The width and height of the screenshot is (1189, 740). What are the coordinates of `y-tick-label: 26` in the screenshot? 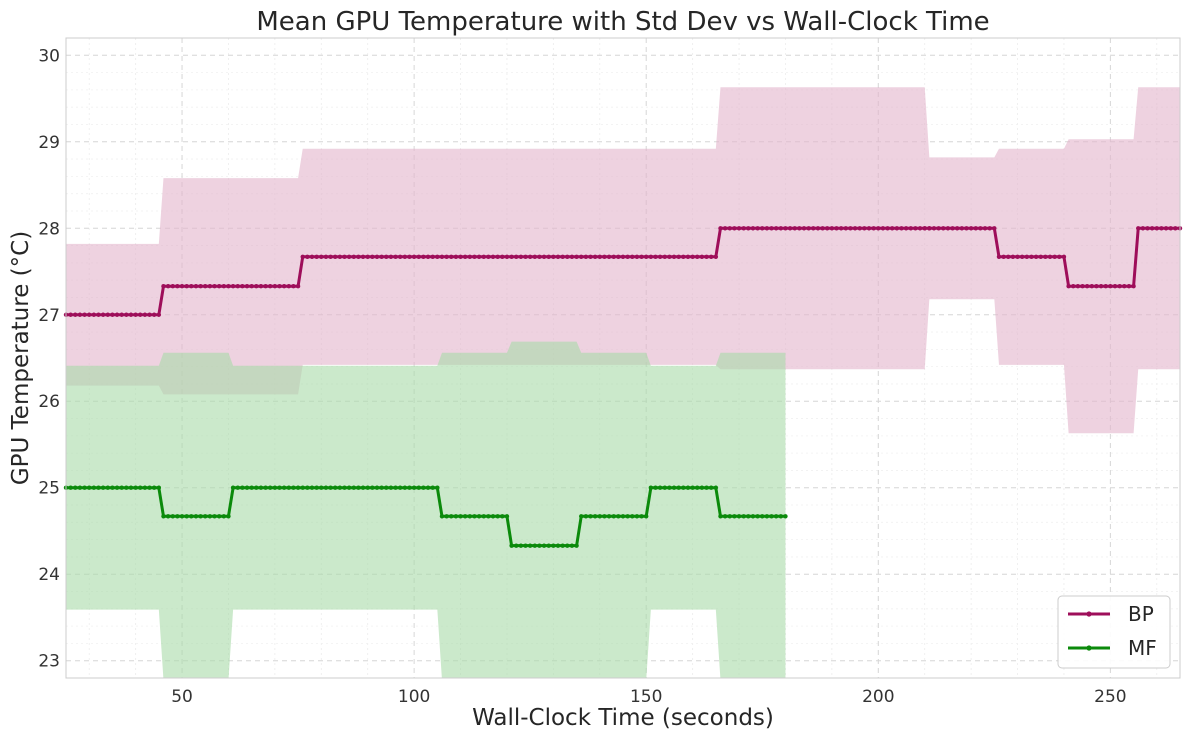 It's located at (49, 402).